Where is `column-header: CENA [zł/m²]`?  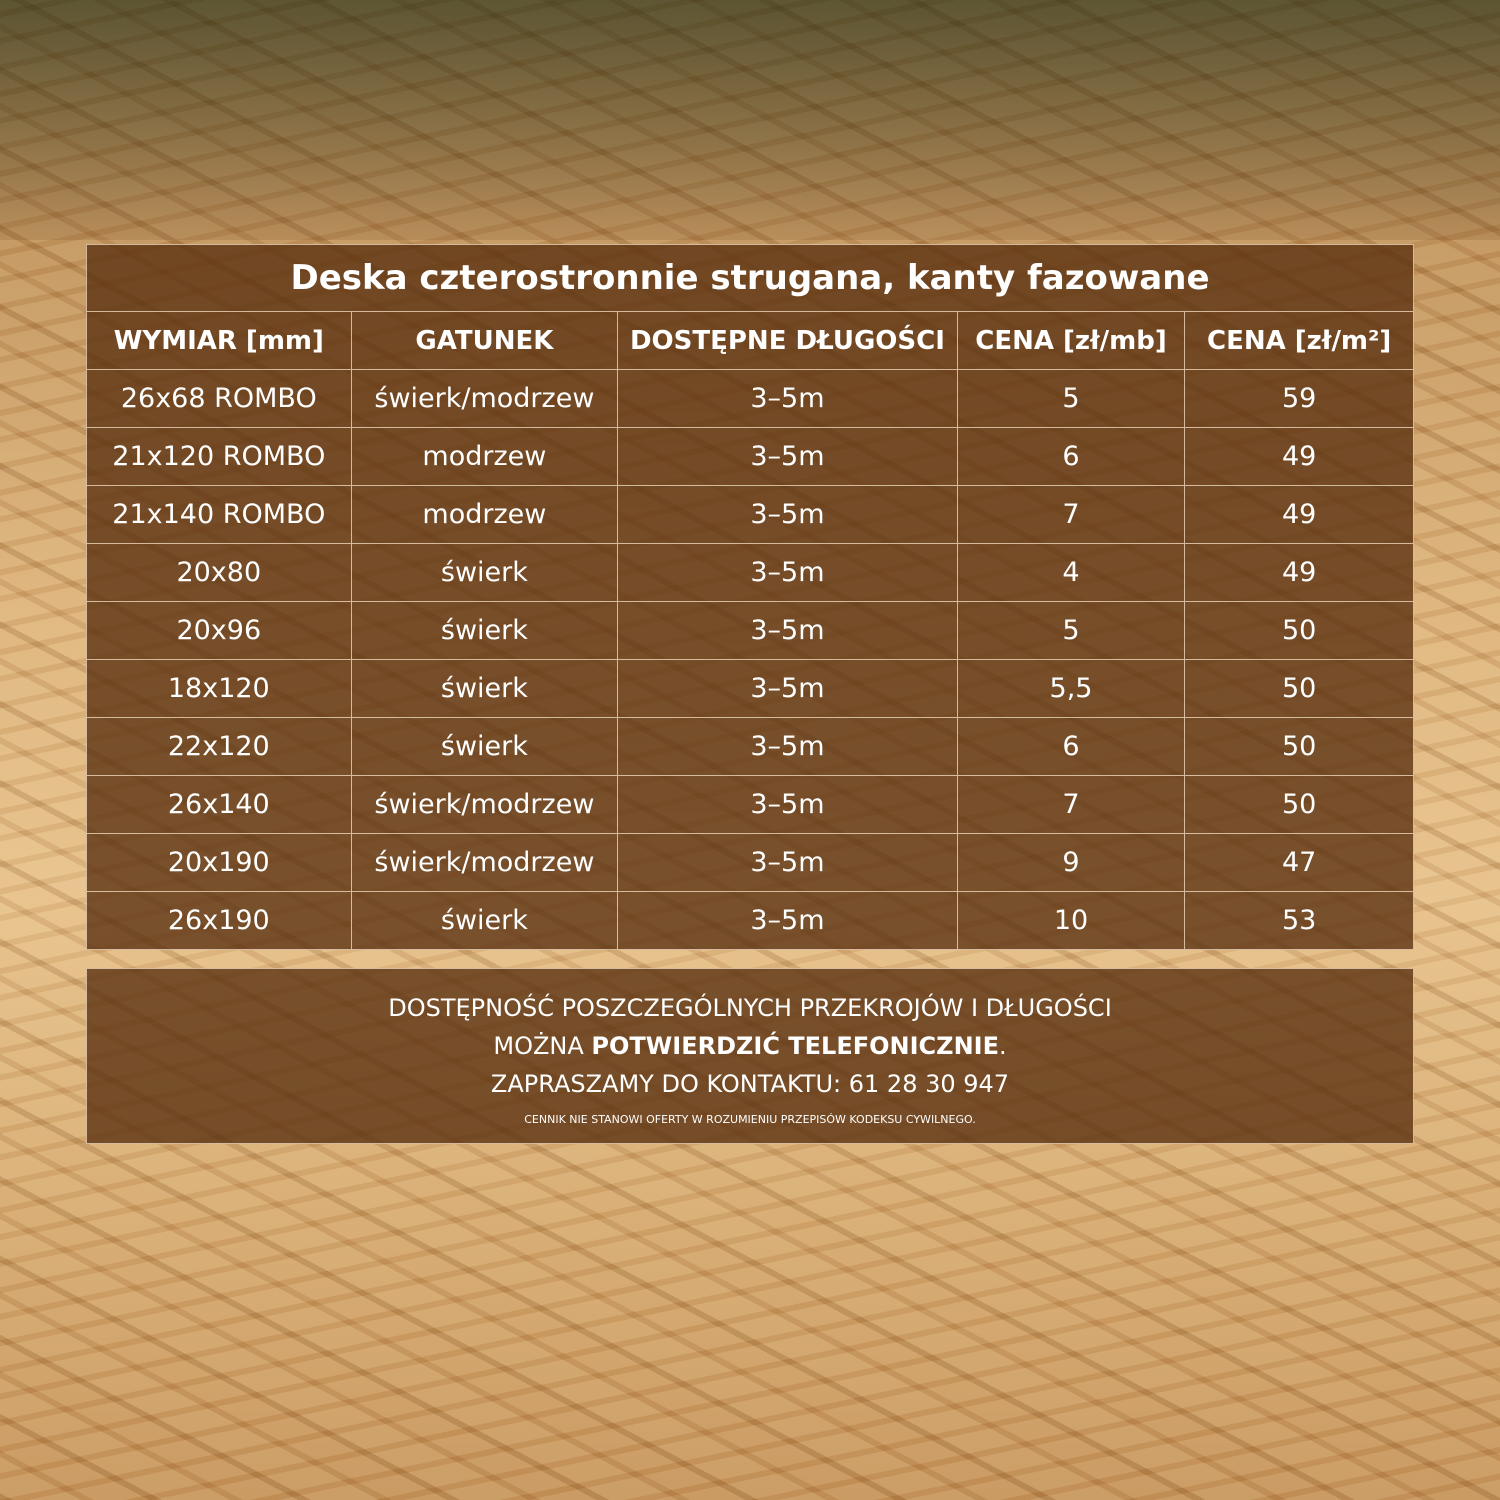 column-header: CENA [zł/m²] is located at coordinates (1299, 340).